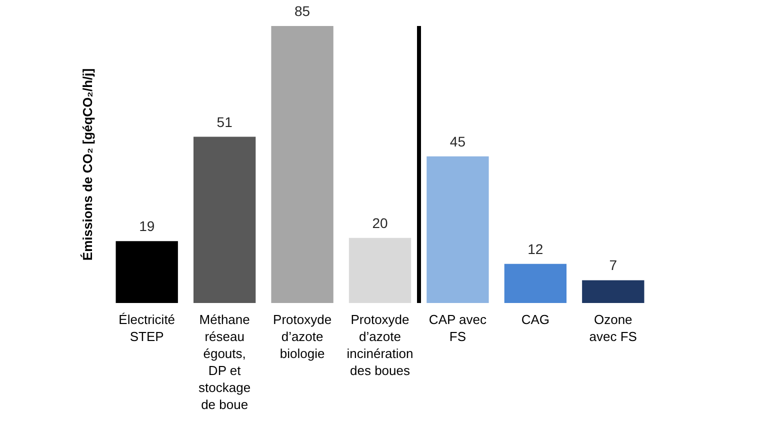  I want to click on x-tick-label: Électricité STEP, so click(147, 328).